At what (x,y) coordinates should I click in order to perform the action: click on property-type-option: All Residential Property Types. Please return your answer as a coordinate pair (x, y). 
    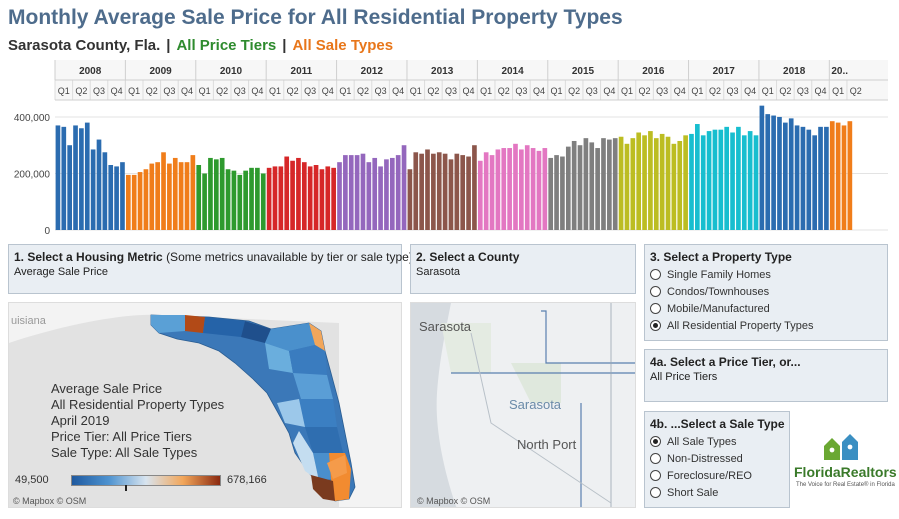
    Looking at the image, I should click on (766, 325).